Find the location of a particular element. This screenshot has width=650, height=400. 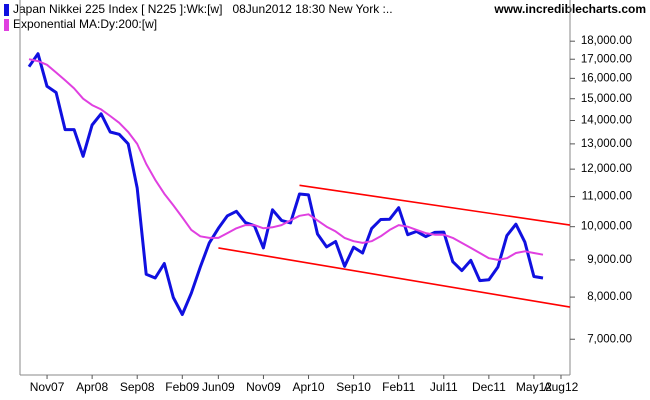

y-tick-label: 9,000.00 is located at coordinates (609, 260).